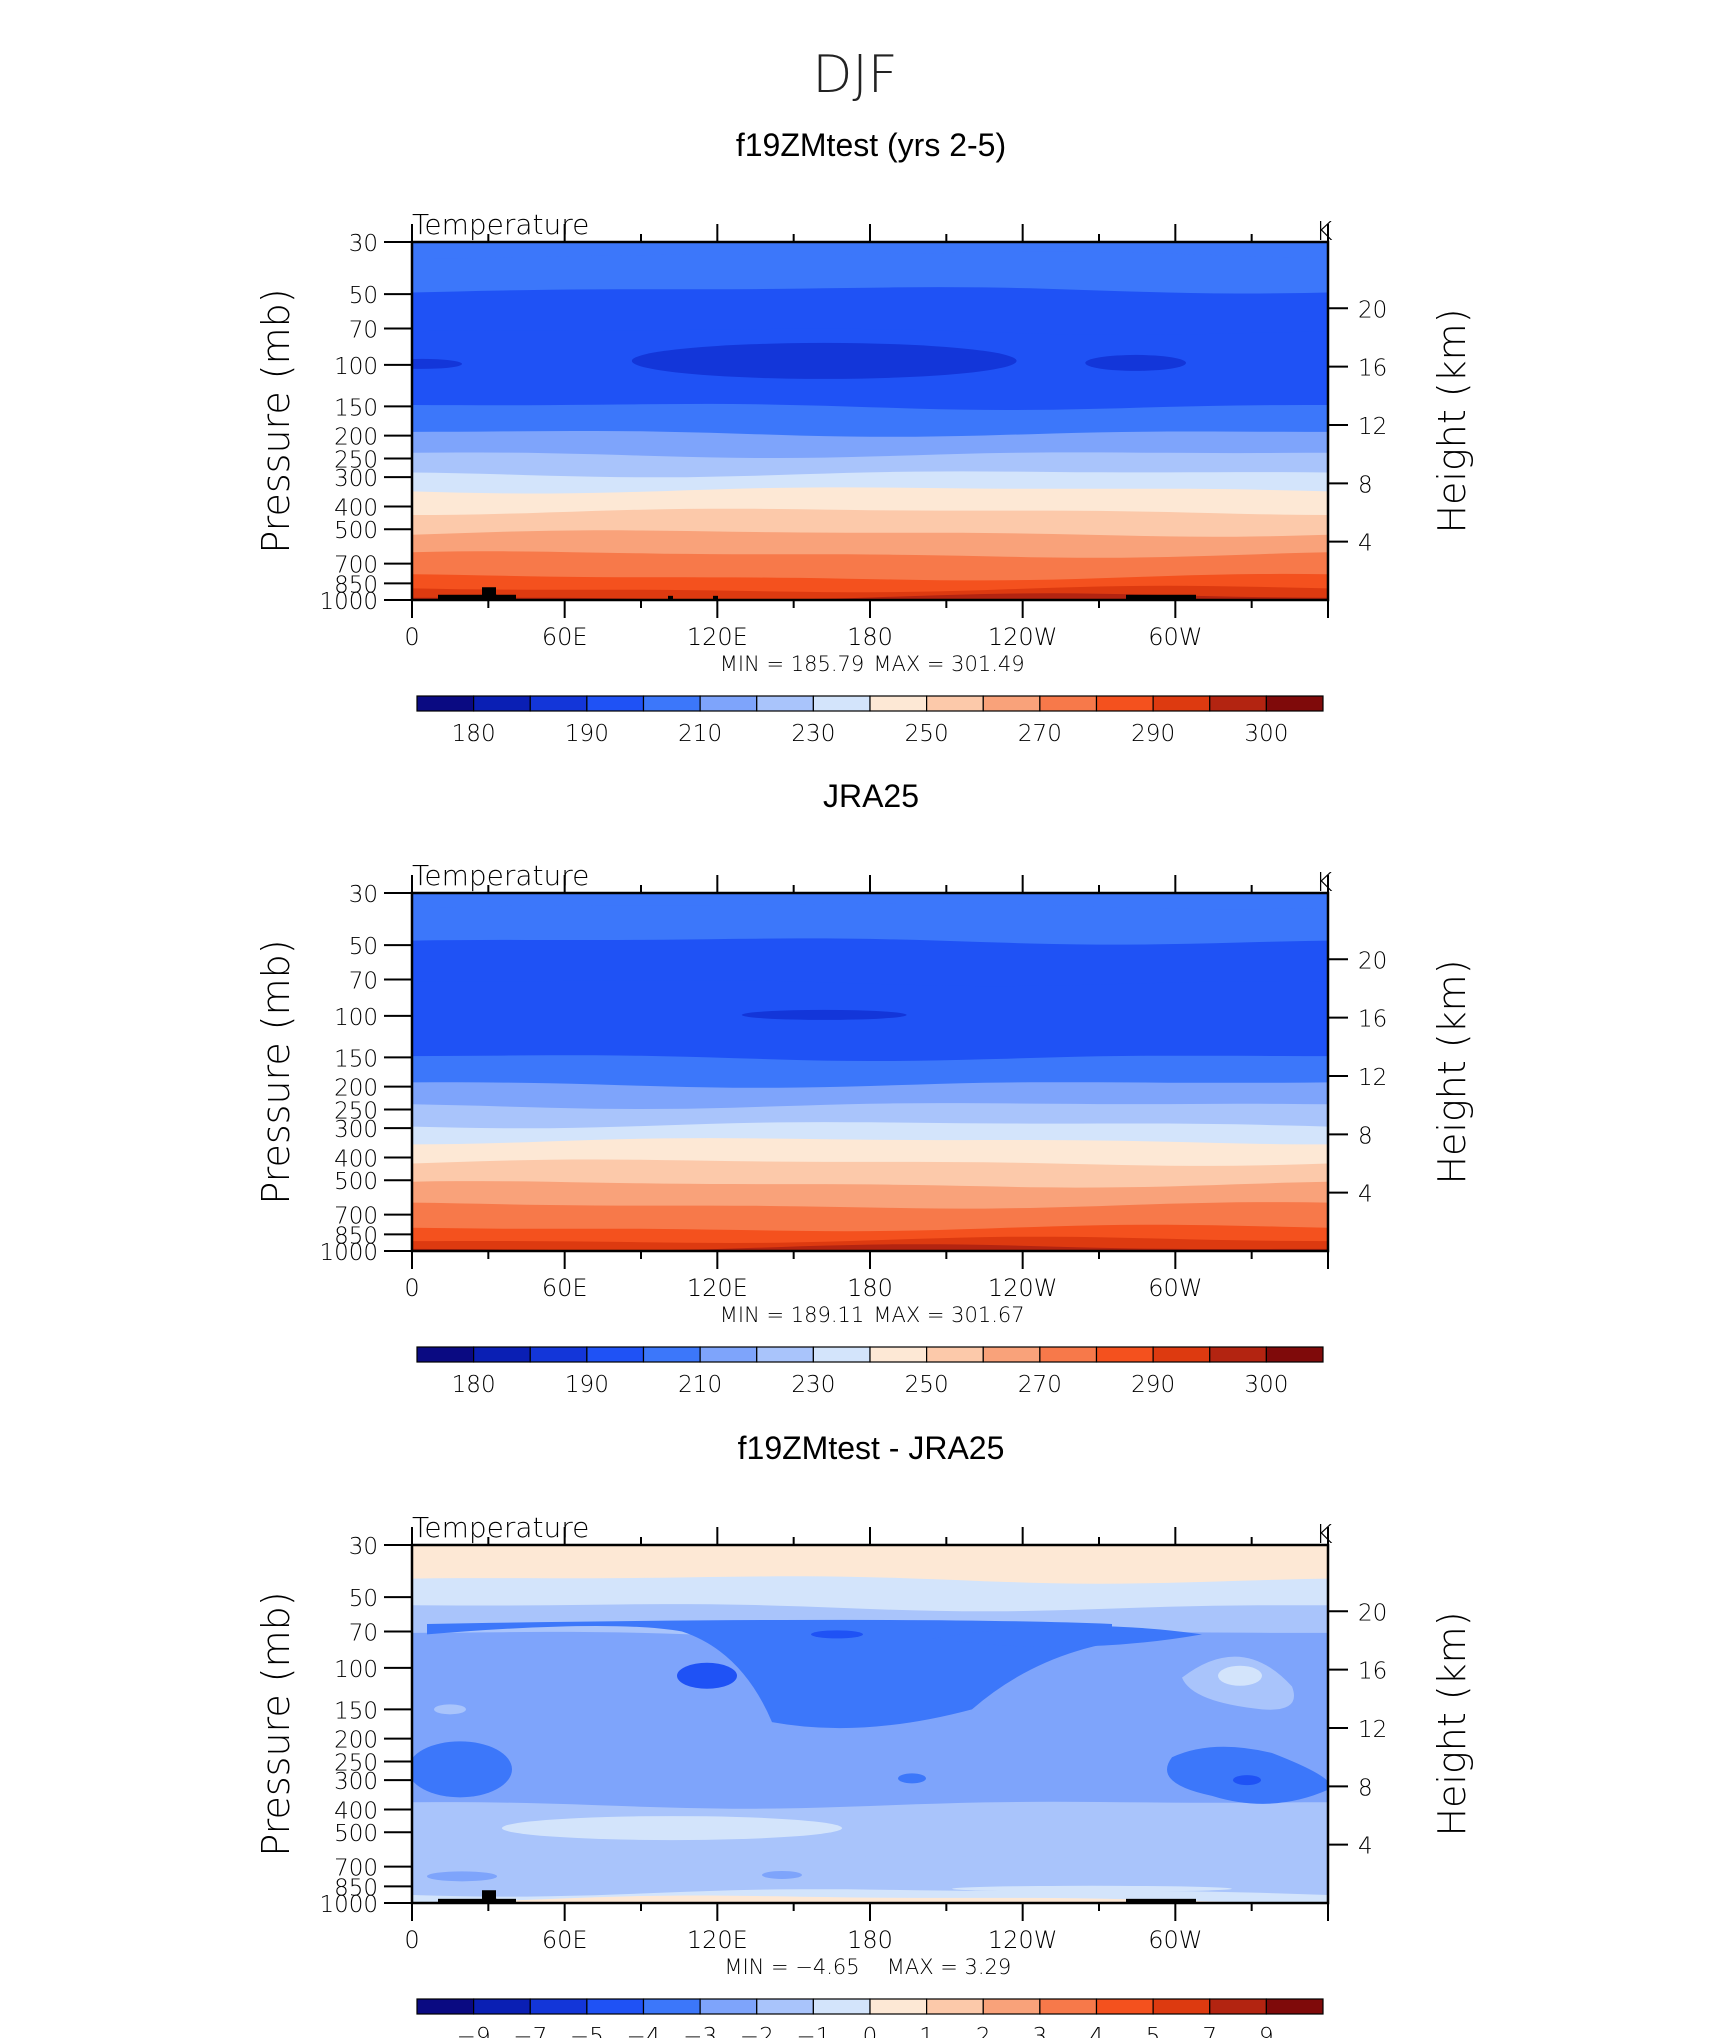 Image resolution: width=1710 pixels, height=2038 pixels. Describe the element at coordinates (700, 2031) in the screenshot. I see `colorbar-label: −3` at that location.